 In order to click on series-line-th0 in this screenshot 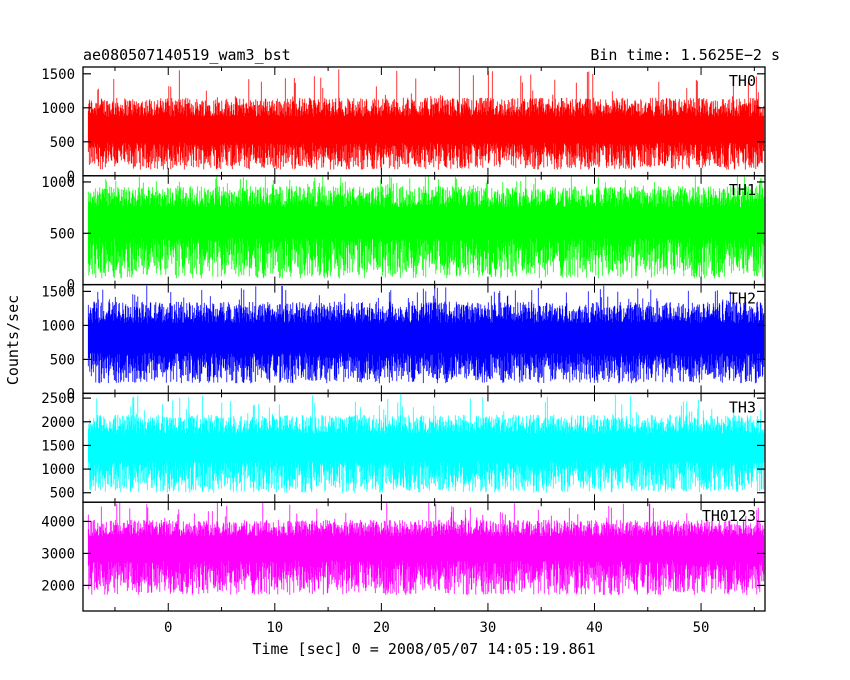, I will do `click(426, 118)`.